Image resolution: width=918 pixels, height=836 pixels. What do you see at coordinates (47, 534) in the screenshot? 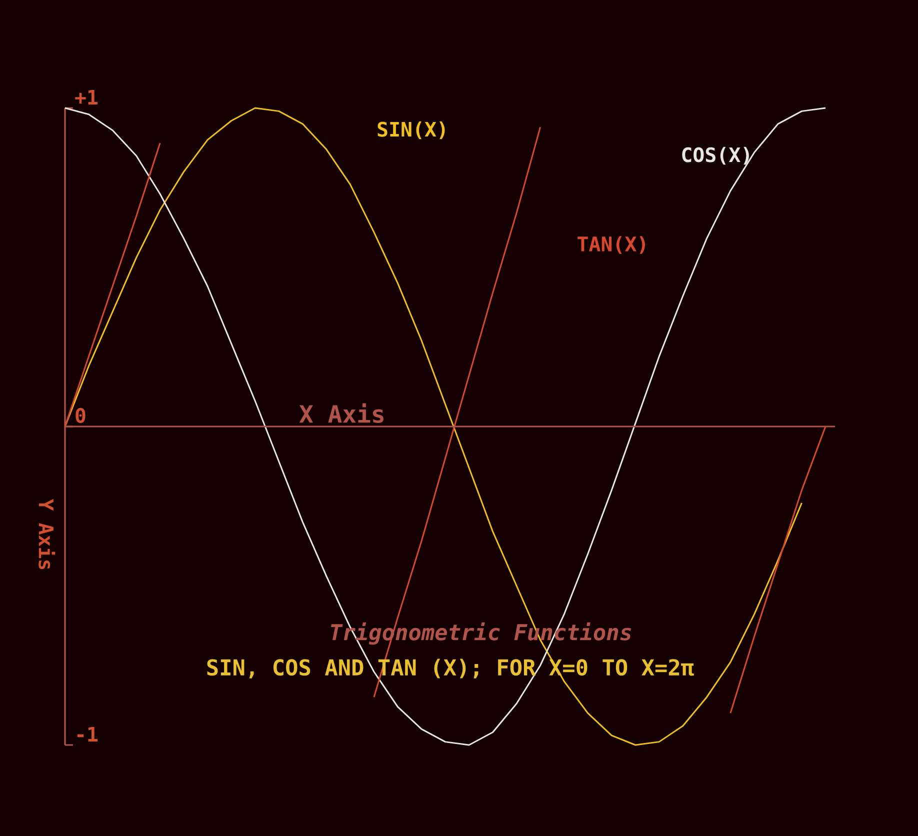
I see `y-axis-title: Y Axis` at bounding box center [47, 534].